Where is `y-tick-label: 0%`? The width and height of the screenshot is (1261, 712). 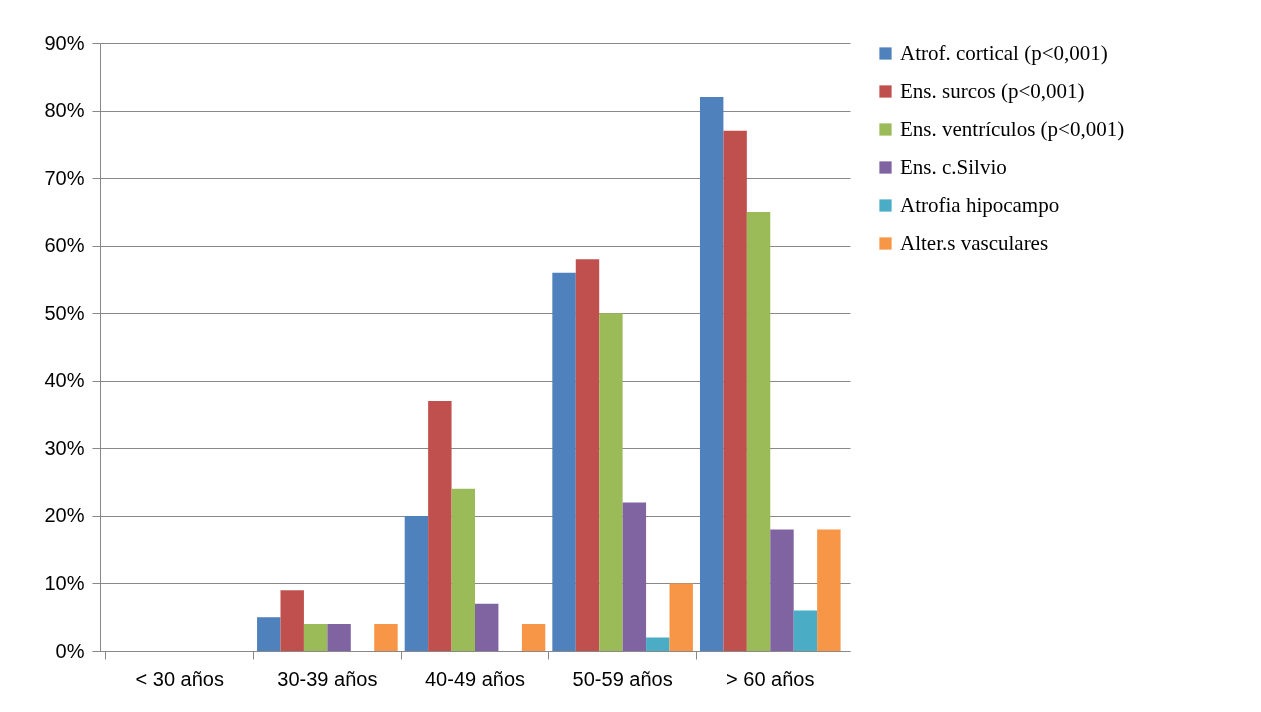
y-tick-label: 0% is located at coordinates (70, 650).